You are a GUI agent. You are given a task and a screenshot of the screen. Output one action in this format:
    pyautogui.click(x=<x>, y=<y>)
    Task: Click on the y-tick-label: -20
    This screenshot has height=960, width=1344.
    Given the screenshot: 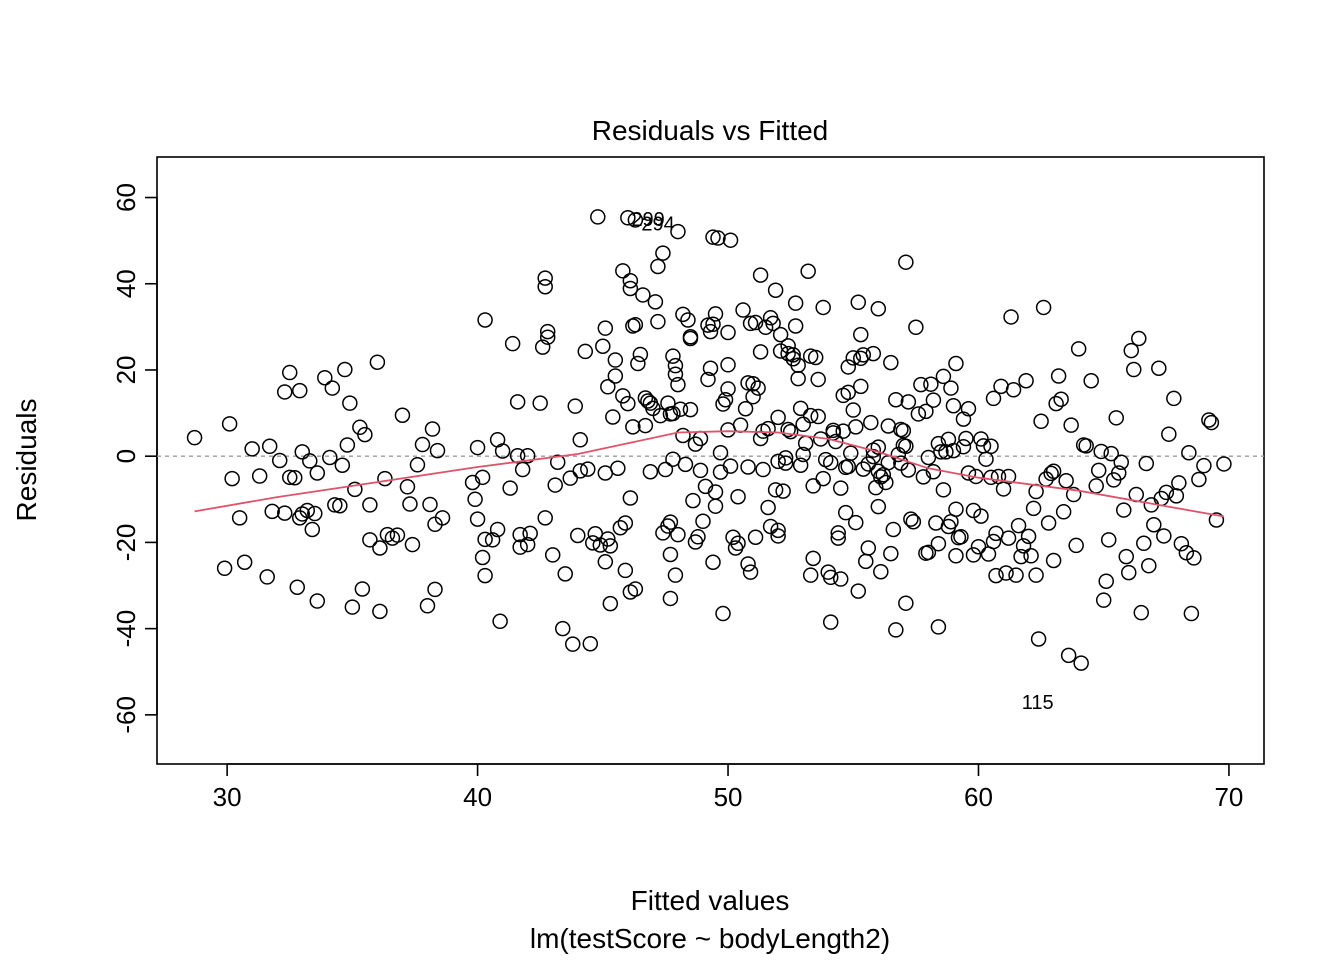 What is the action you would take?
    pyautogui.click(x=126, y=543)
    